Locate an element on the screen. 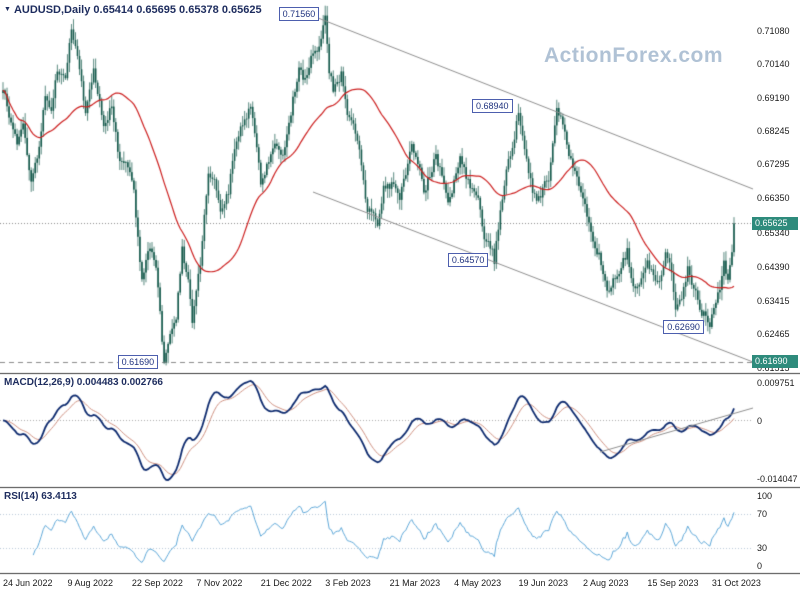  price-axis-label: 0.69190 is located at coordinates (773, 97).